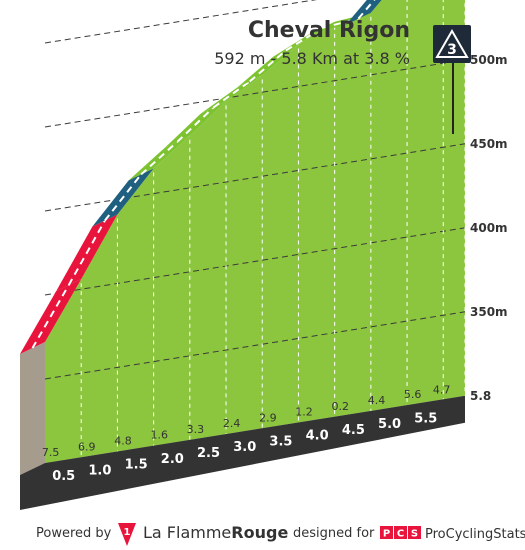 The height and width of the screenshot is (550, 525). I want to click on km-label: 5.0, so click(389, 424).